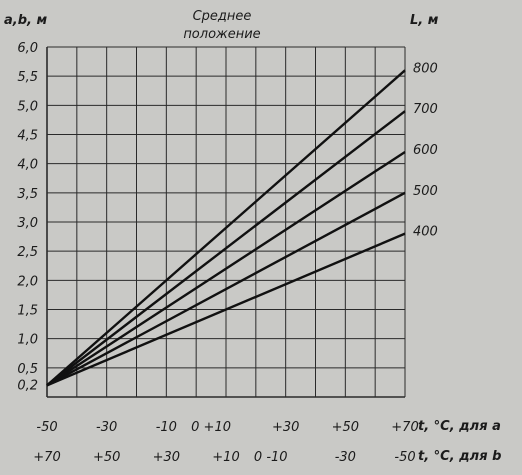  What do you see at coordinates (27, 223) in the screenshot?
I see `y-tick-label: 3,0` at bounding box center [27, 223].